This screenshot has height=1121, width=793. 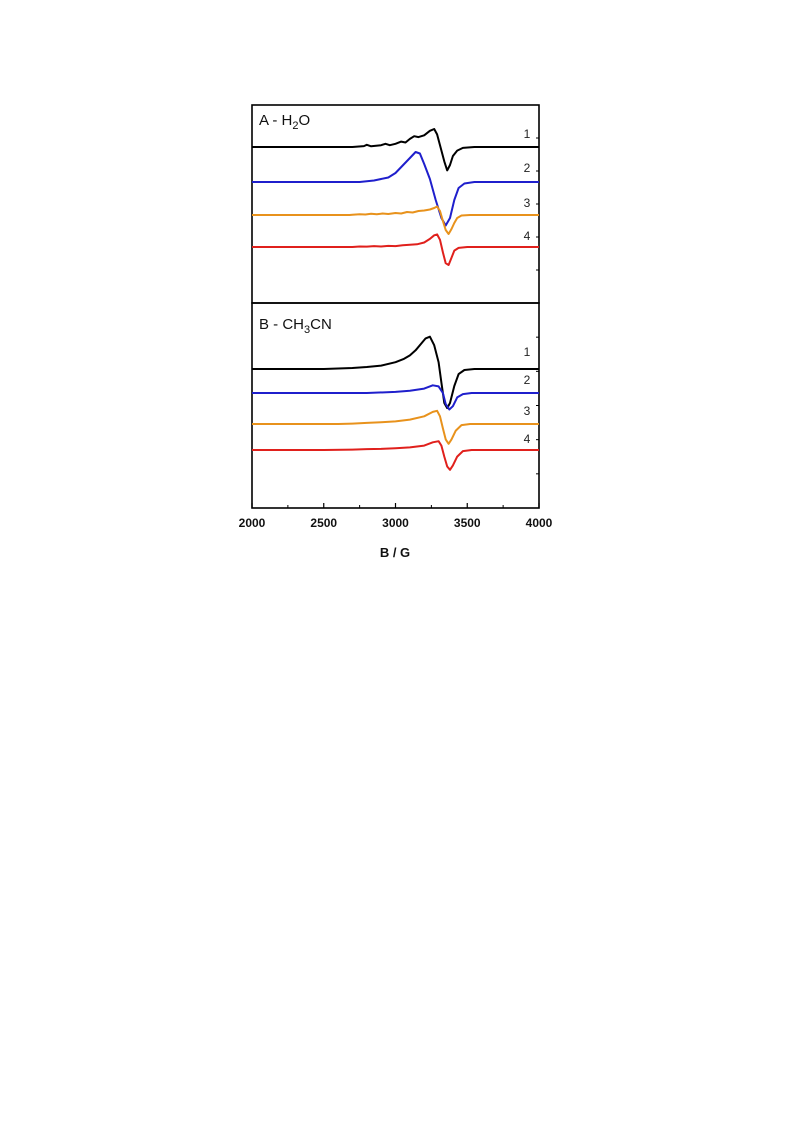 I want to click on x-tick-label-3000: 3000, so click(x=395, y=523).